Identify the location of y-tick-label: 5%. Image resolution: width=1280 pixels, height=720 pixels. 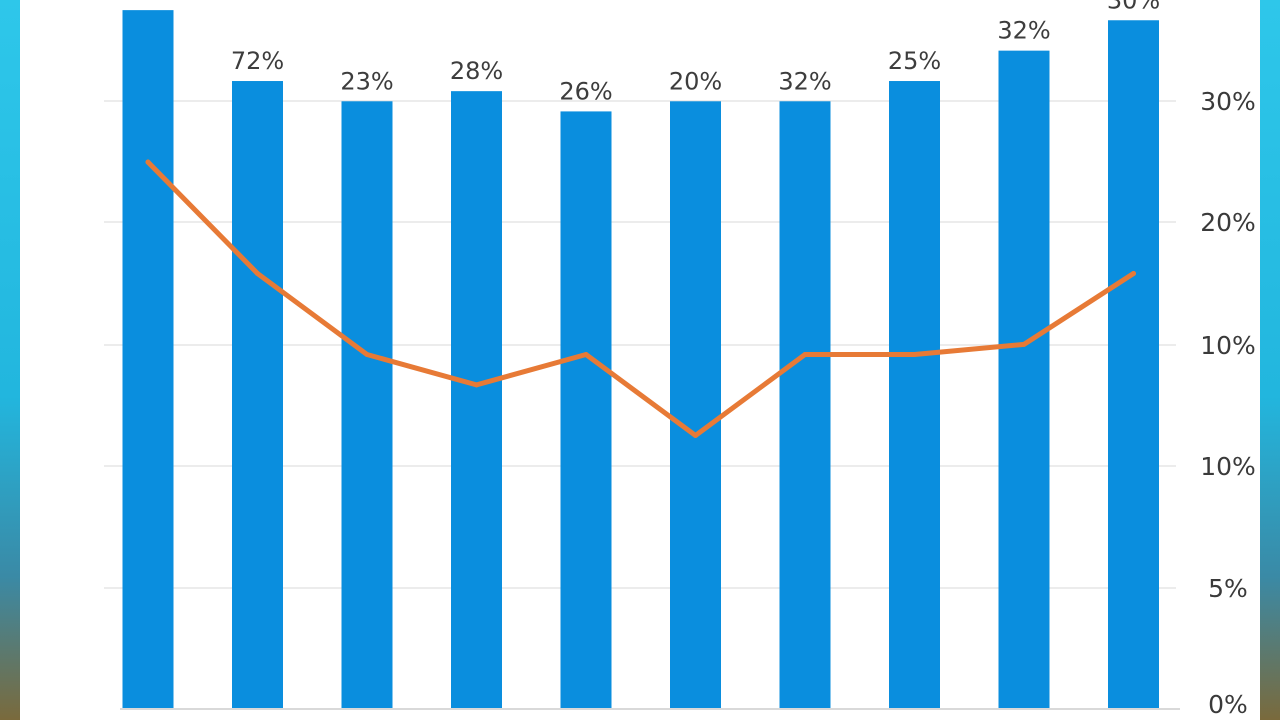
(1228, 588).